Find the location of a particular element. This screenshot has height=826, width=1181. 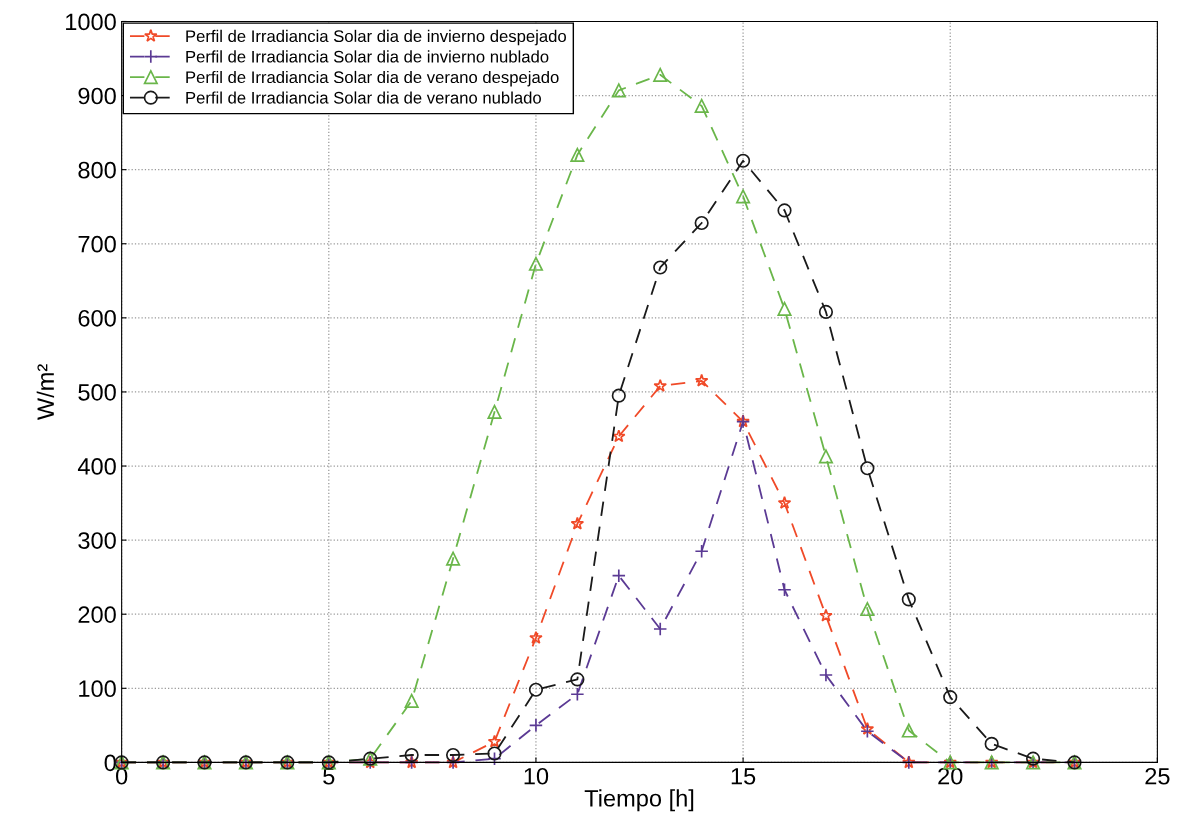

legend-label: Perfil de Irradiancia Solar dia de invierno despejado is located at coordinates (376, 37).